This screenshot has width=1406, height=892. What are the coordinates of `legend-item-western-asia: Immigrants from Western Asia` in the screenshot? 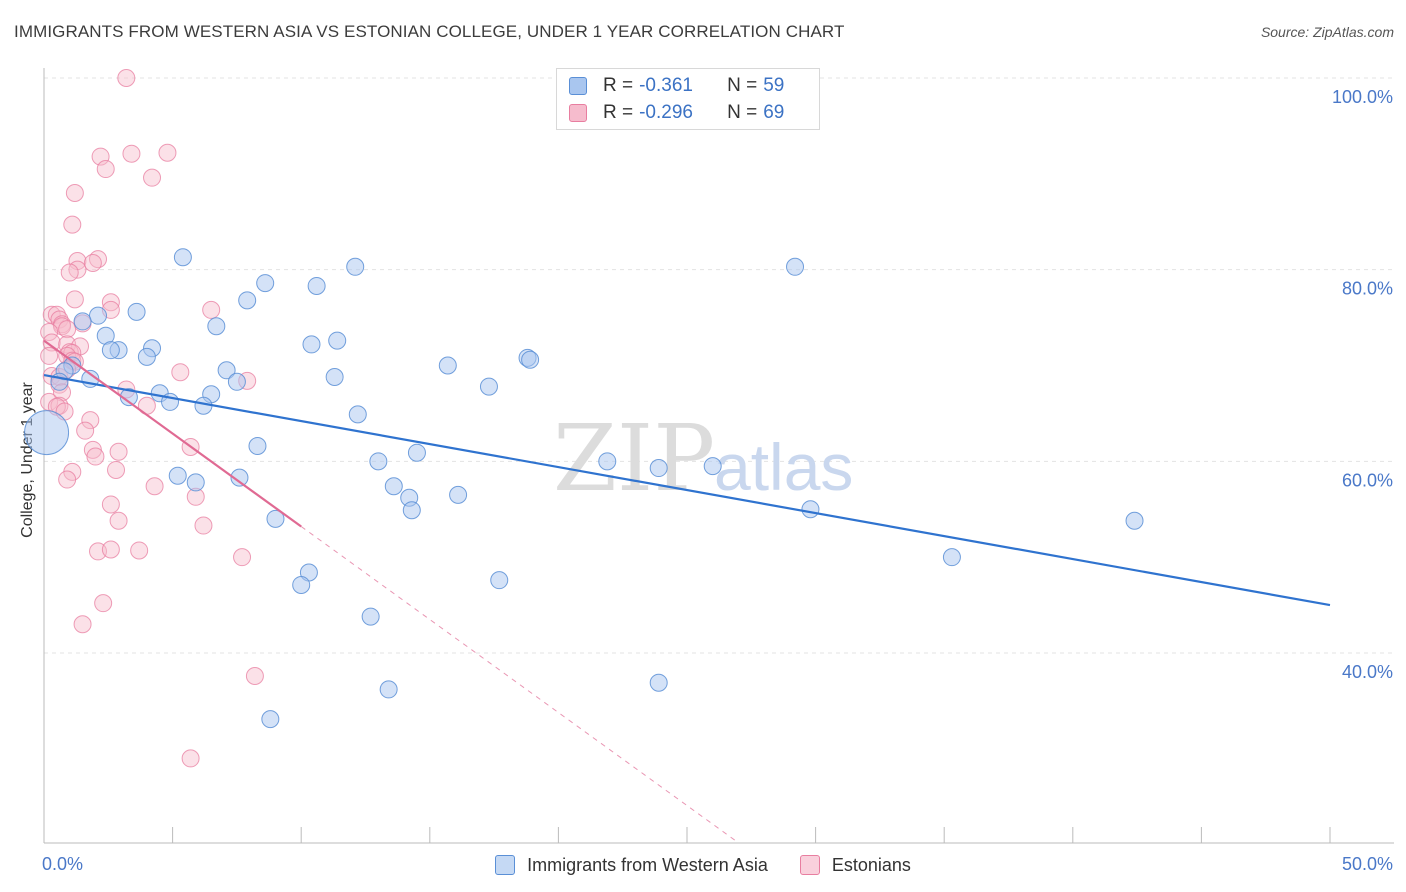 It's located at (631, 865).